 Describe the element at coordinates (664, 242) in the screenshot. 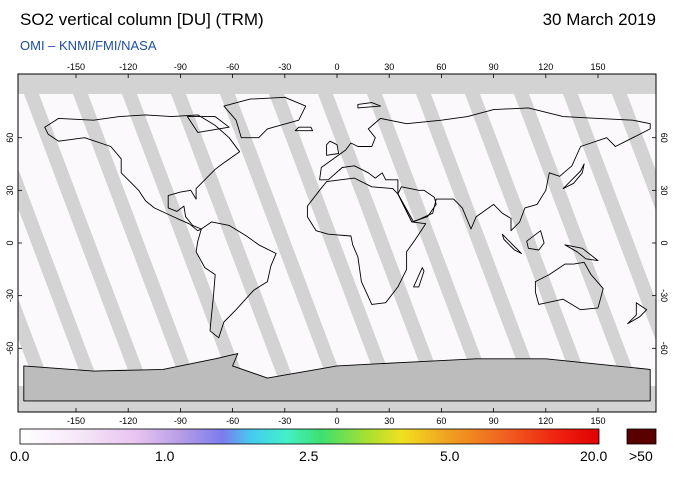

I see `lat-tick-label-right: 0` at that location.